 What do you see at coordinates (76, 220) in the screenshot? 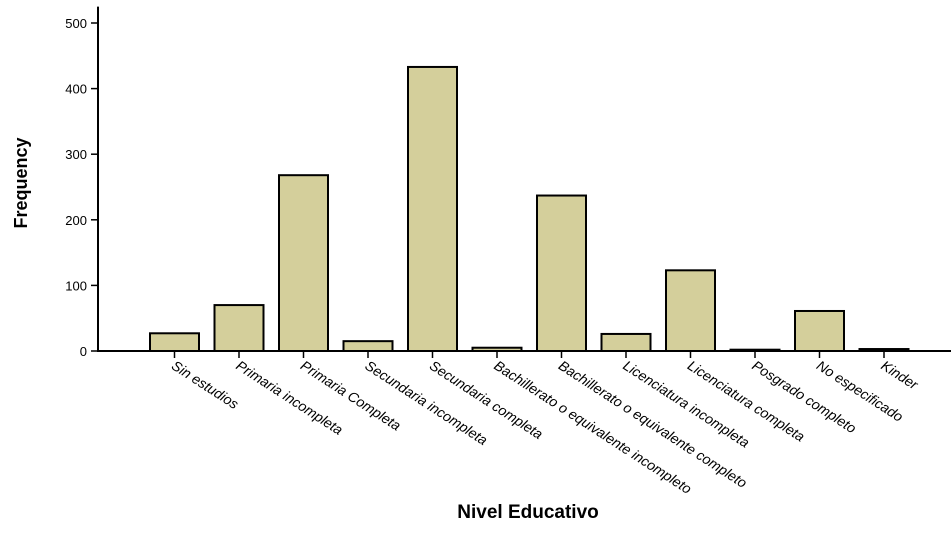
I see `y-tick-label: 200` at bounding box center [76, 220].